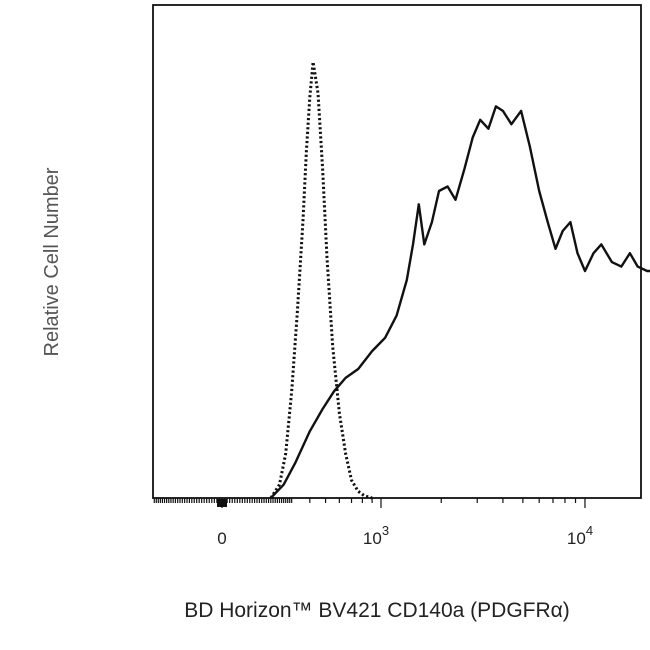  I want to click on x-tick-label: 10⁴, so click(580, 535).